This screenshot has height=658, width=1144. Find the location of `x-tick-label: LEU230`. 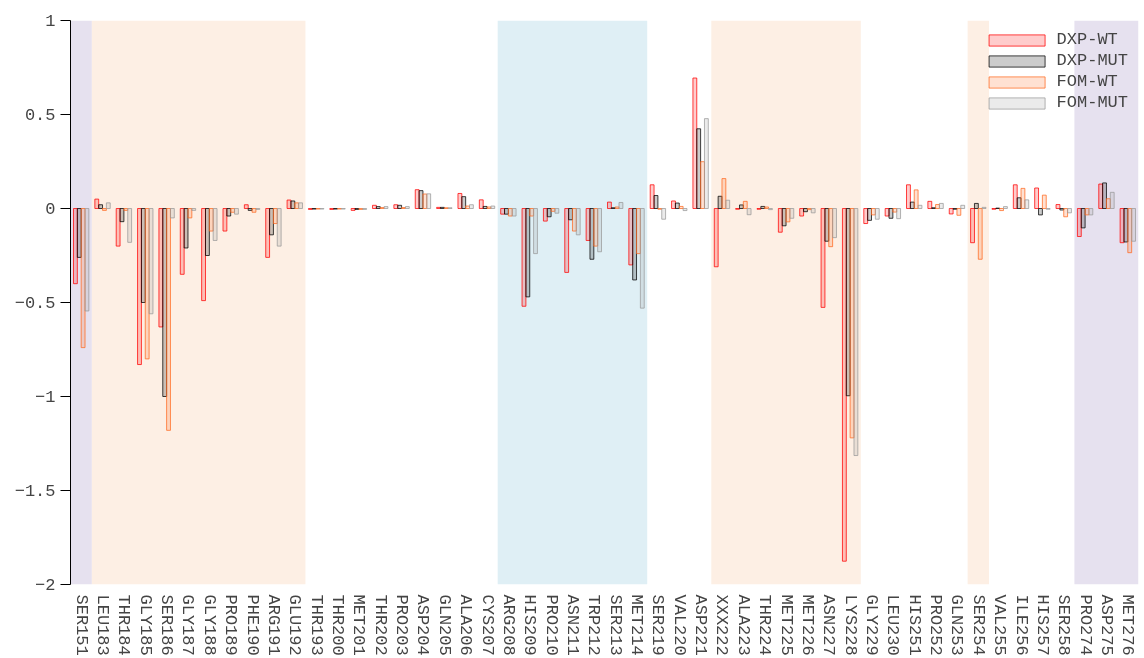

x-tick-label: LEU230 is located at coordinates (893, 625).